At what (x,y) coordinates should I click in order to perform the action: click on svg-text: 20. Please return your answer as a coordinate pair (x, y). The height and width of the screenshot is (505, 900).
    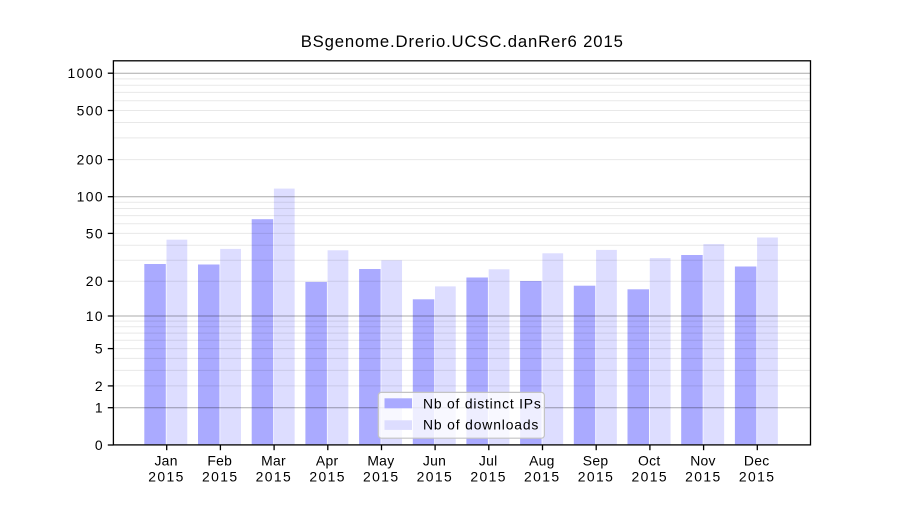
    Looking at the image, I should click on (95, 281).